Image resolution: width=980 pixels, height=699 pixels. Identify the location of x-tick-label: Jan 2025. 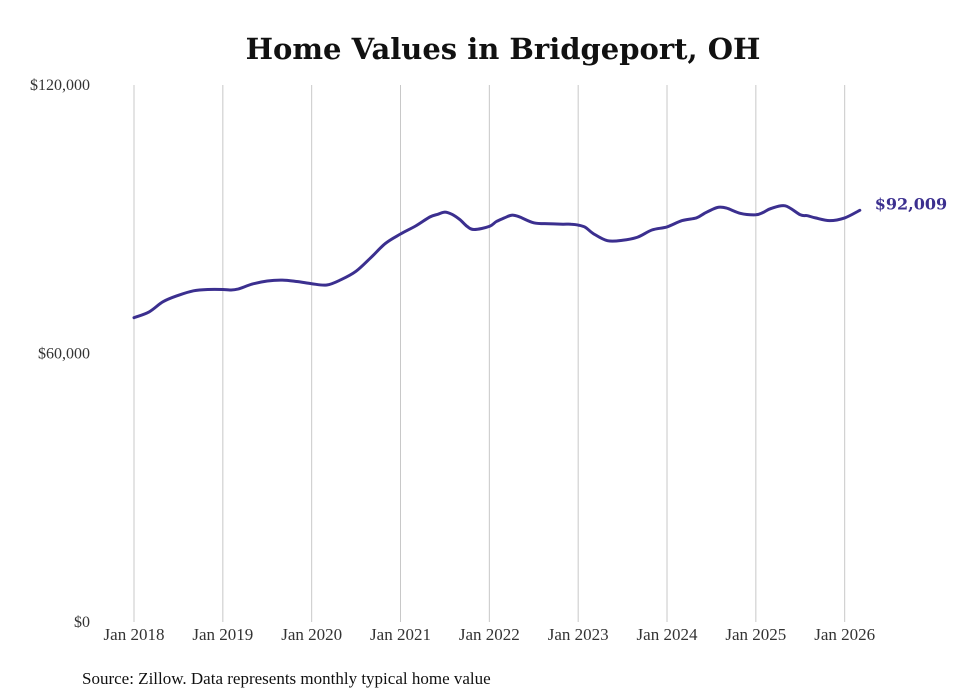
(755, 634).